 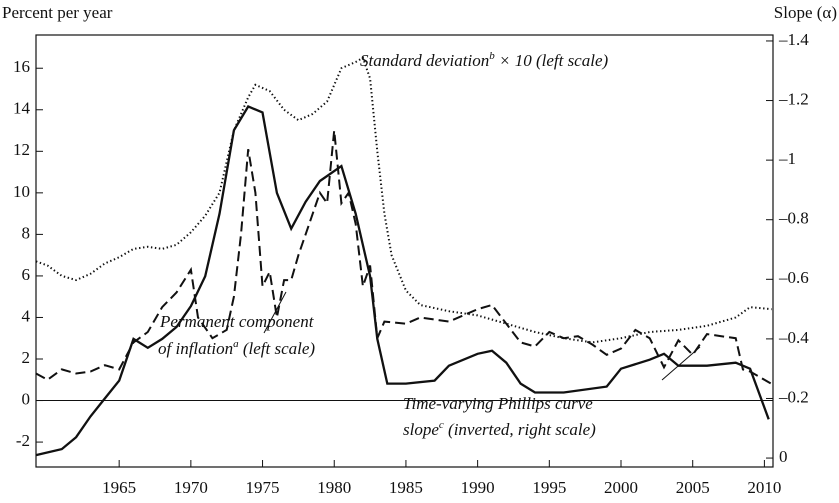 I want to click on x-tick-label: 1970, so click(x=191, y=487).